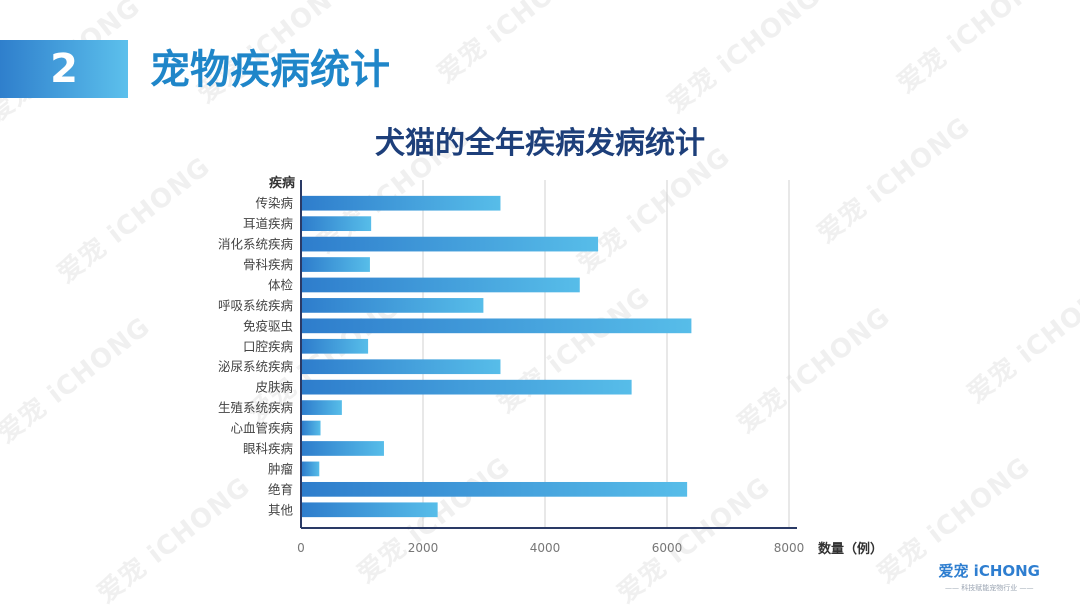 This screenshot has width=1080, height=608. I want to click on category-label: 传染病, so click(274, 203).